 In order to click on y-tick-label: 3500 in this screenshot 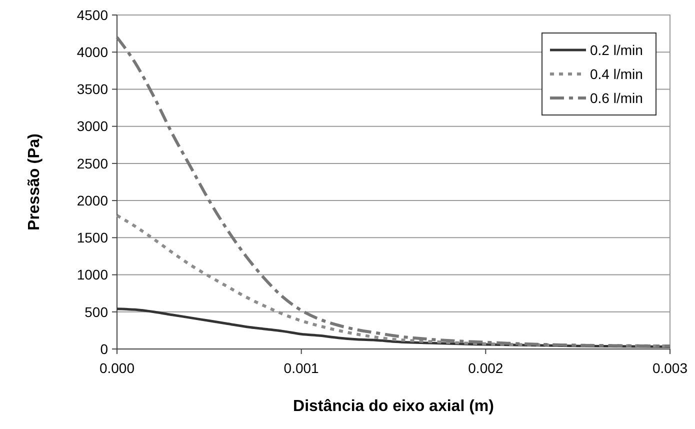, I will do `click(92, 89)`.